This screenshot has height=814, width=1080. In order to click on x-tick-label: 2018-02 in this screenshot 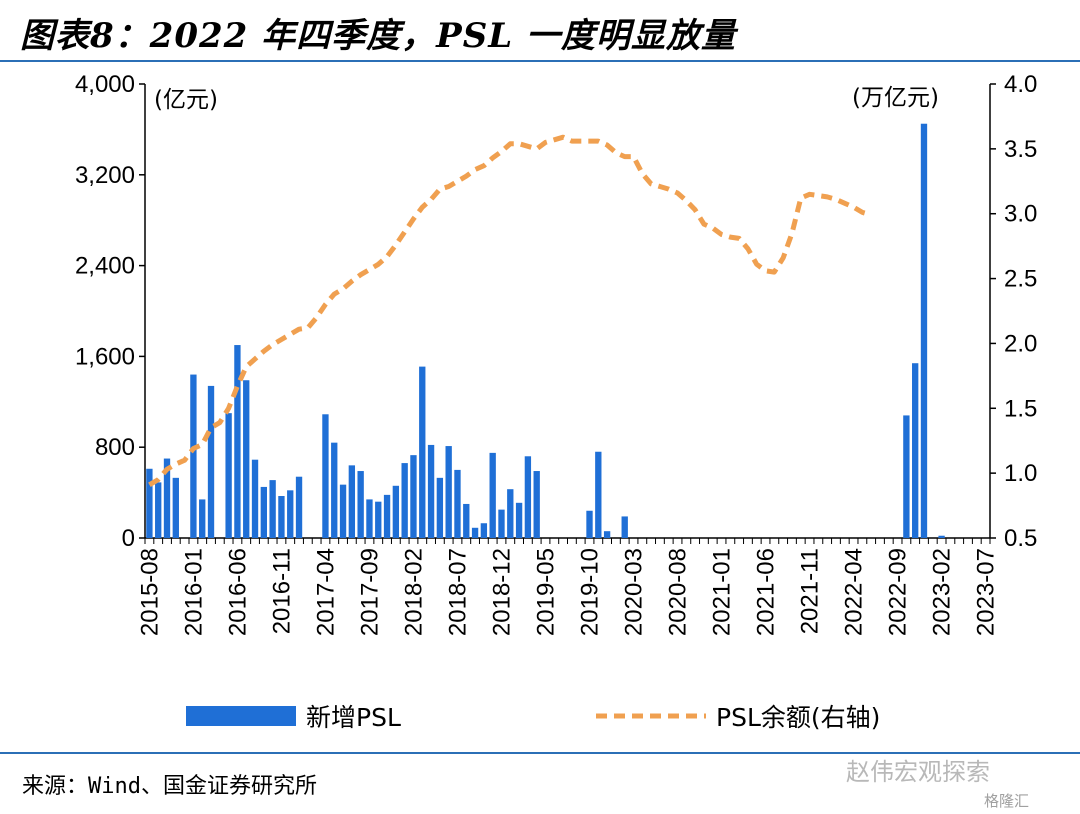, I will do `click(413, 592)`.